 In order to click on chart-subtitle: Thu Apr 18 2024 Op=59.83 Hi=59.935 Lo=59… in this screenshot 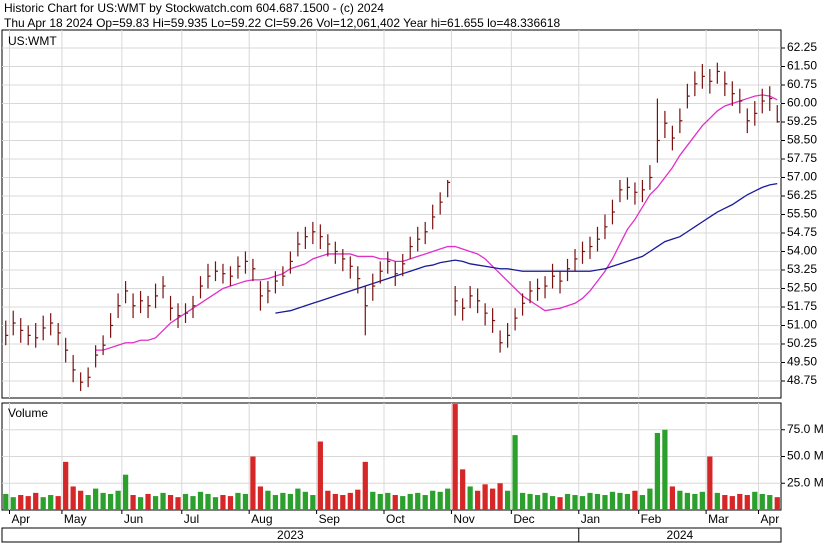, I will do `click(282, 23)`.